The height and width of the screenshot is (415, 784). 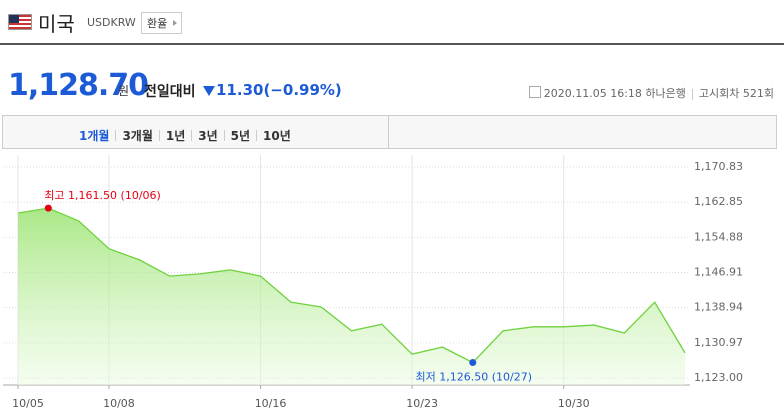 I want to click on x-tick-label: 10/23, so click(x=422, y=403).